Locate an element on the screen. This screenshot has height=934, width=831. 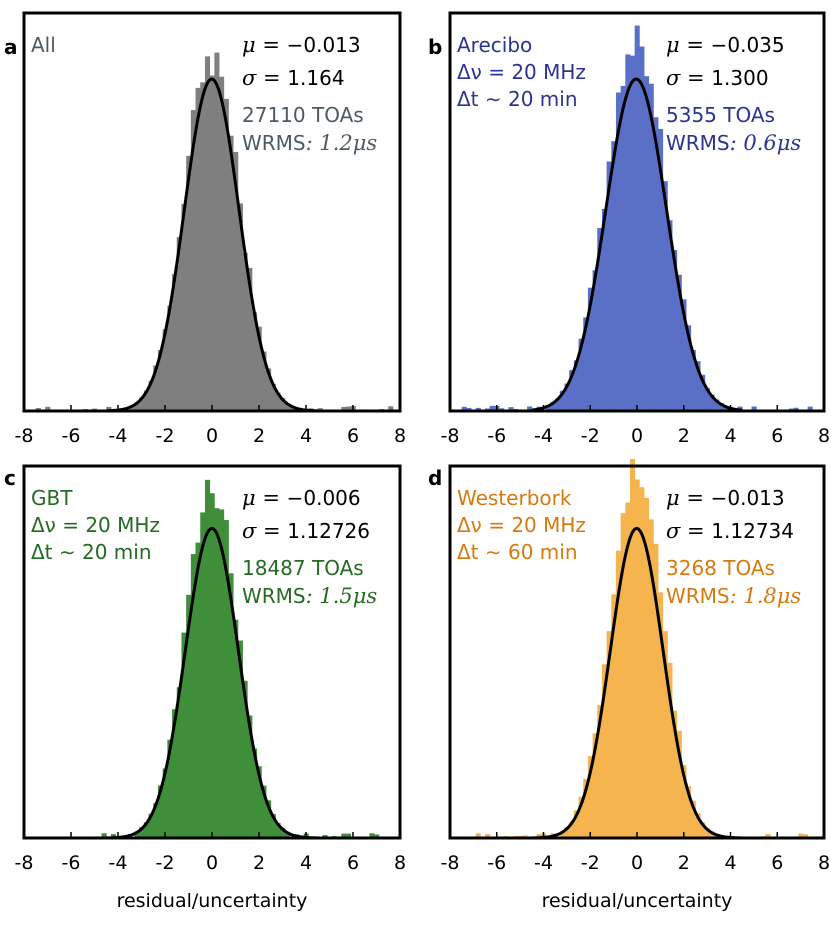
x-tick-label: 6 is located at coordinates (777, 436).